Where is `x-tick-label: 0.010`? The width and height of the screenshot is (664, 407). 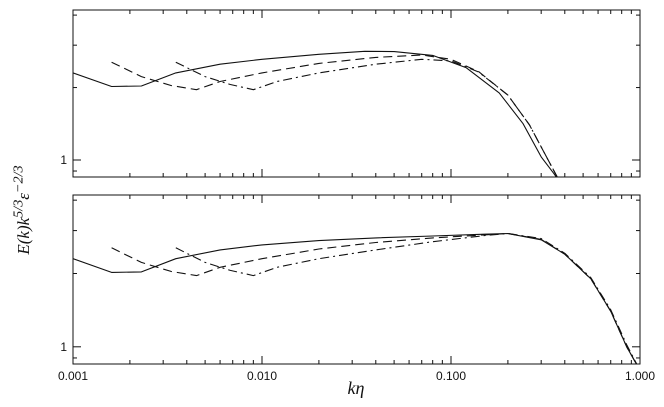 x-tick-label: 0.010 is located at coordinates (262, 376).